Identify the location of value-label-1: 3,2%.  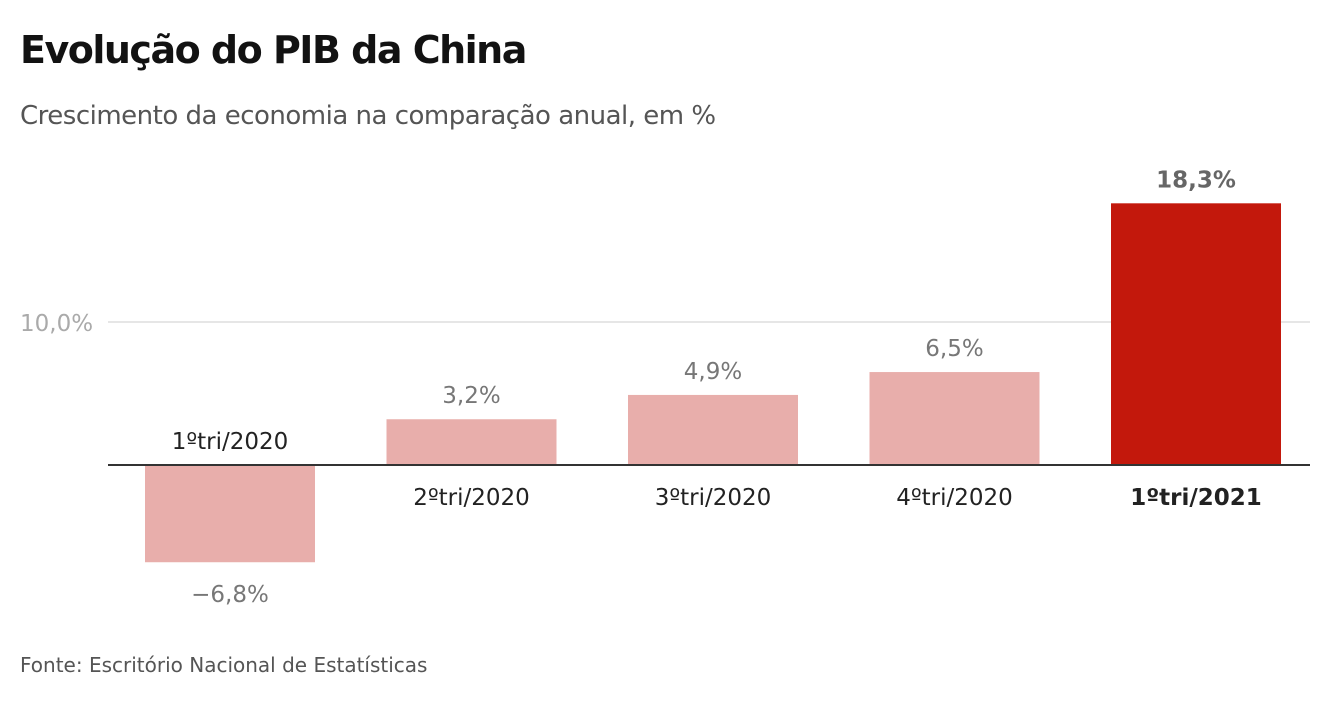
(471, 396).